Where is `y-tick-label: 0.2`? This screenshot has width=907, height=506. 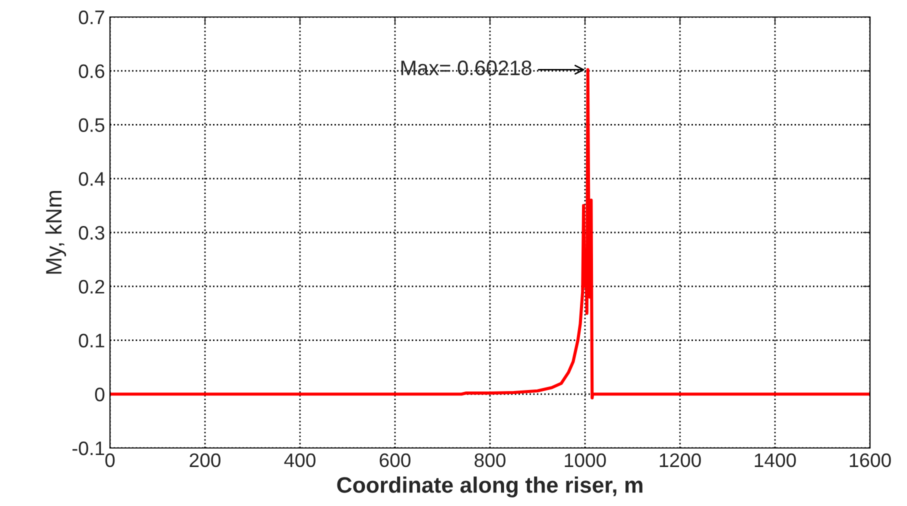
y-tick-label: 0.2 is located at coordinates (91, 287).